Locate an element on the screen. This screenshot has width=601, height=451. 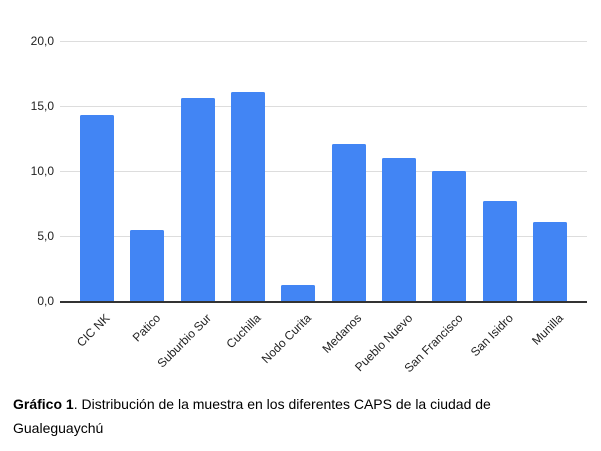
y-tick-label: 5,0 is located at coordinates (45, 236).